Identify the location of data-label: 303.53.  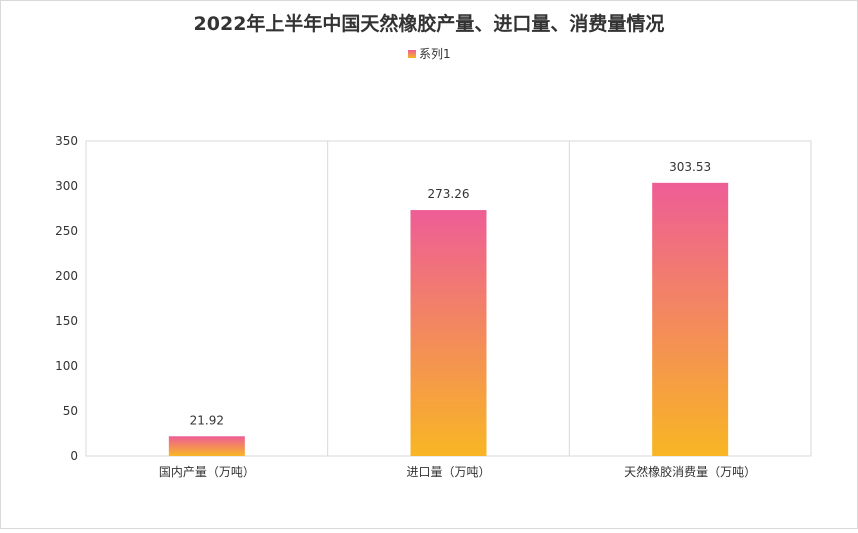
(690, 167).